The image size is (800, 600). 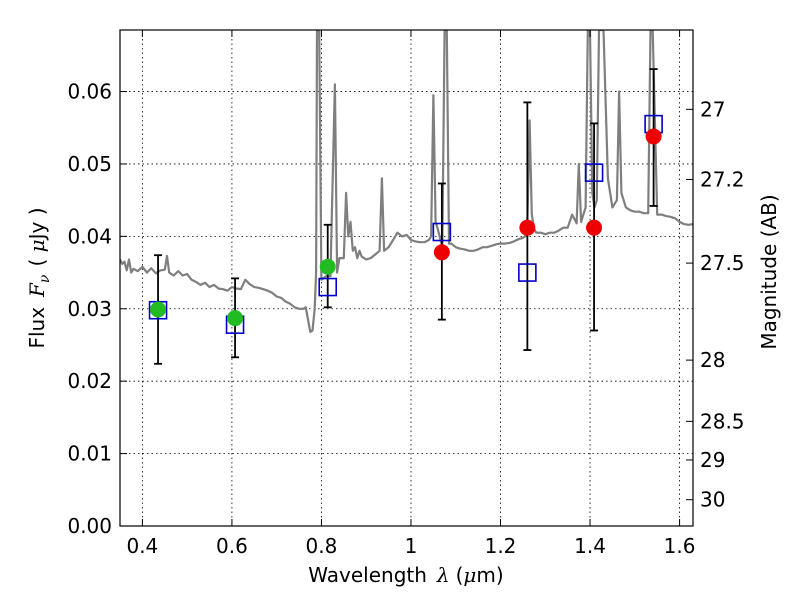 I want to click on y2-tick-label: 28.5, so click(x=722, y=421).